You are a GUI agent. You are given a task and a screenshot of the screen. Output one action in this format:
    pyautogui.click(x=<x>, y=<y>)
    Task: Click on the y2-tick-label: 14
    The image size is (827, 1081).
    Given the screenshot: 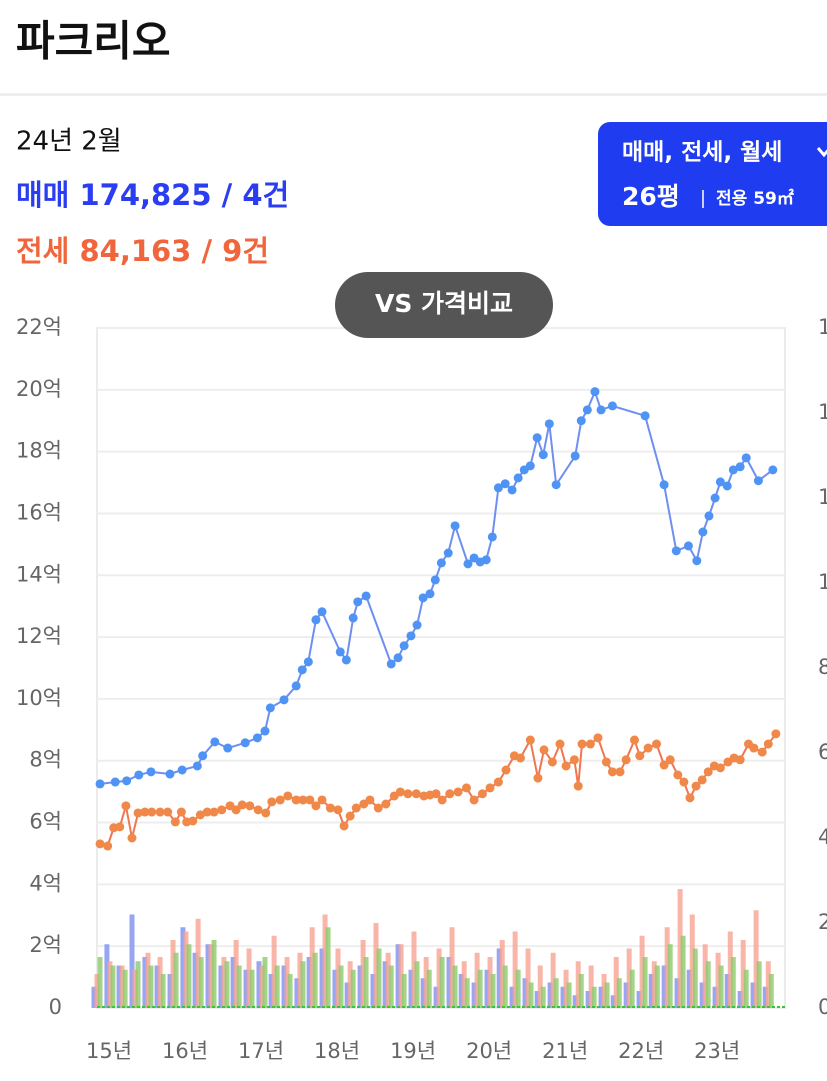 What is the action you would take?
    pyautogui.click(x=822, y=412)
    